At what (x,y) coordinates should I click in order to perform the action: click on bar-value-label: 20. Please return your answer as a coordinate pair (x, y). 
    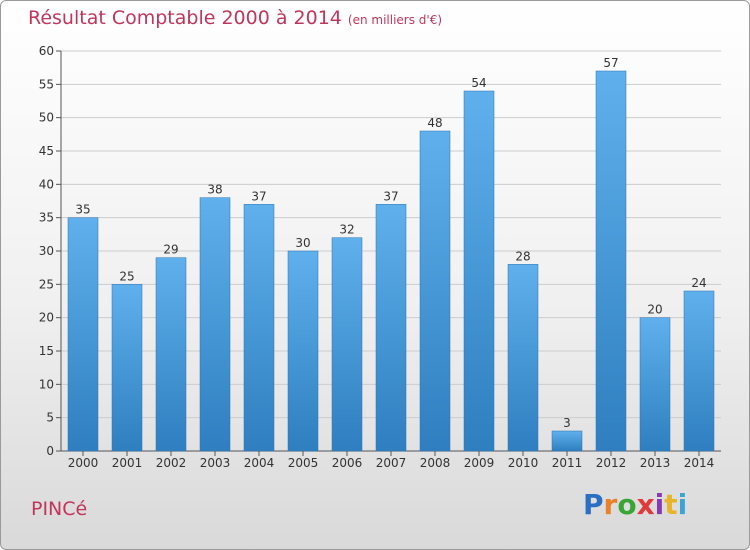
    Looking at the image, I should click on (654, 310).